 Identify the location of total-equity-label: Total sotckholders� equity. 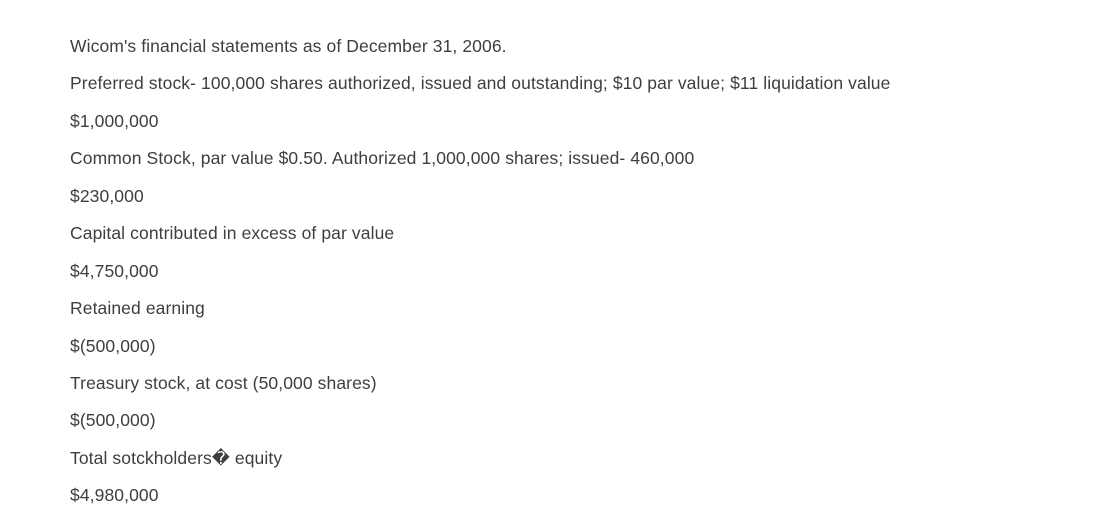
(176, 457).